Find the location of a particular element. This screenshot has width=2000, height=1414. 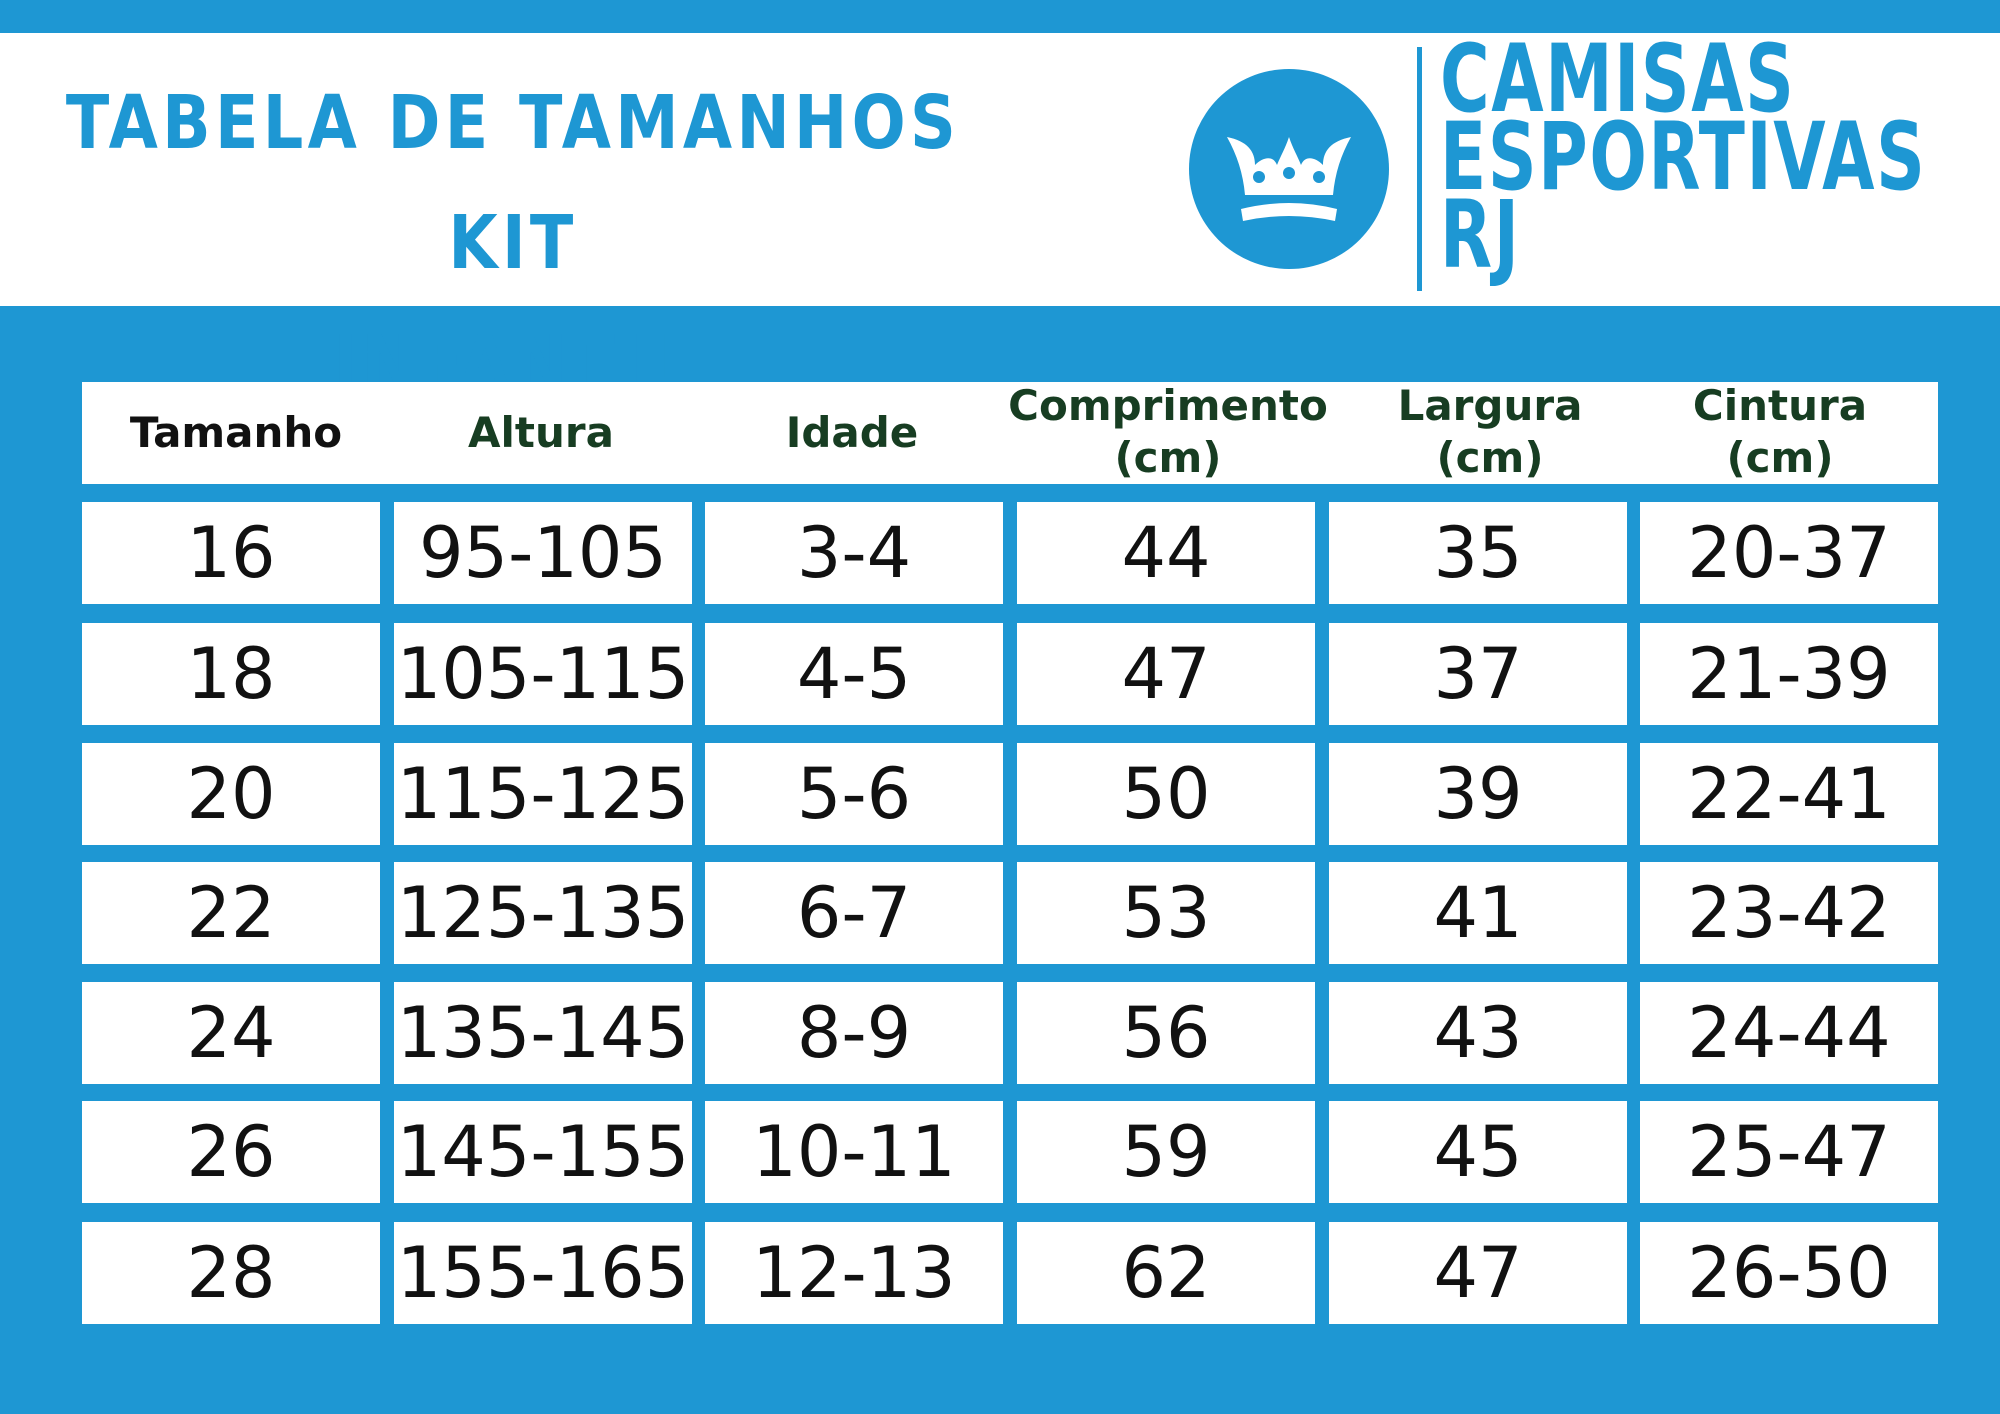

table-cell: 26 is located at coordinates (231, 1152).